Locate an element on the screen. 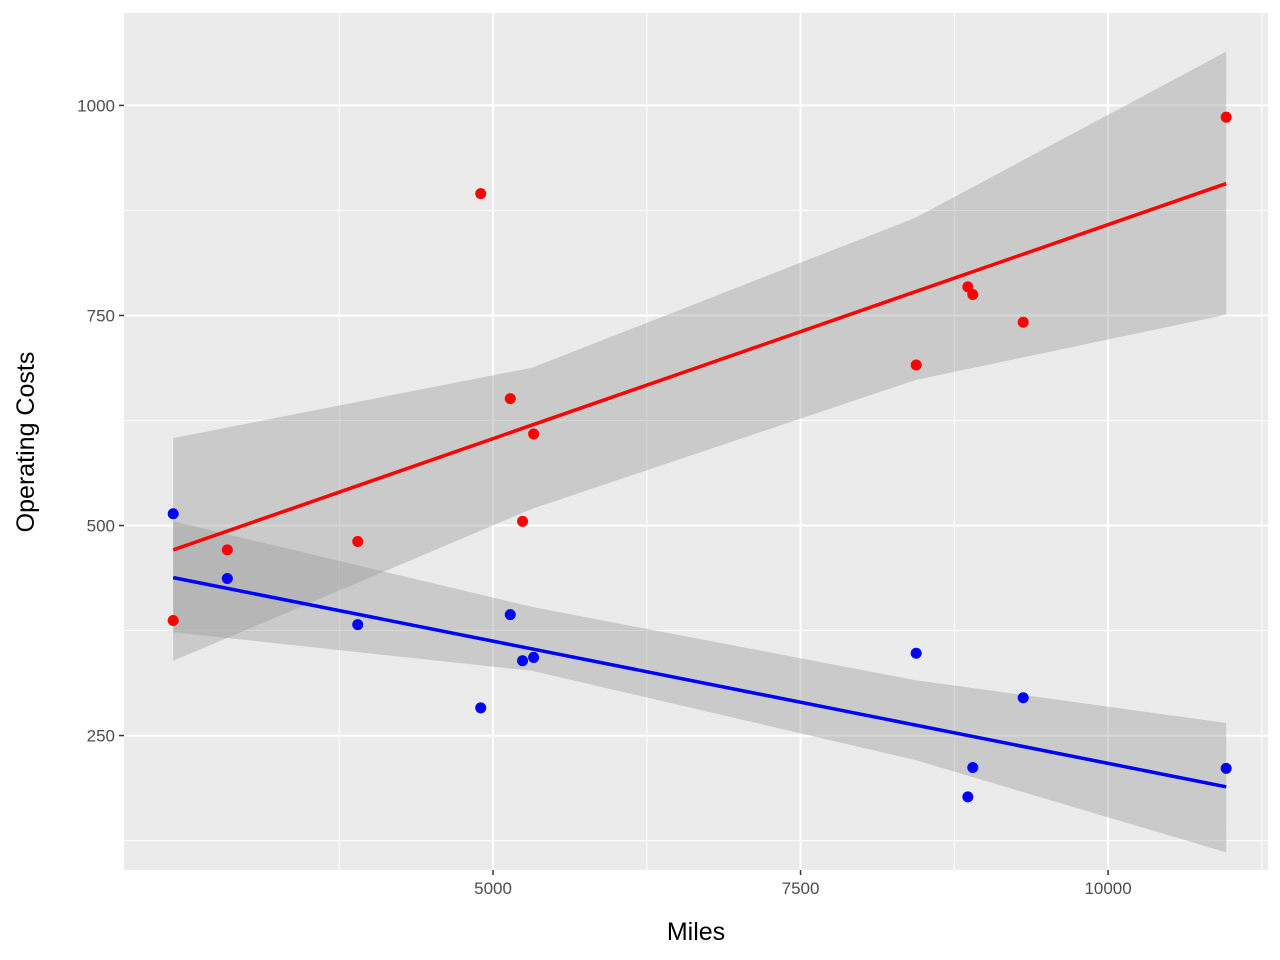 This screenshot has height=960, width=1280. y-tick-label: 1000 is located at coordinates (96, 105).